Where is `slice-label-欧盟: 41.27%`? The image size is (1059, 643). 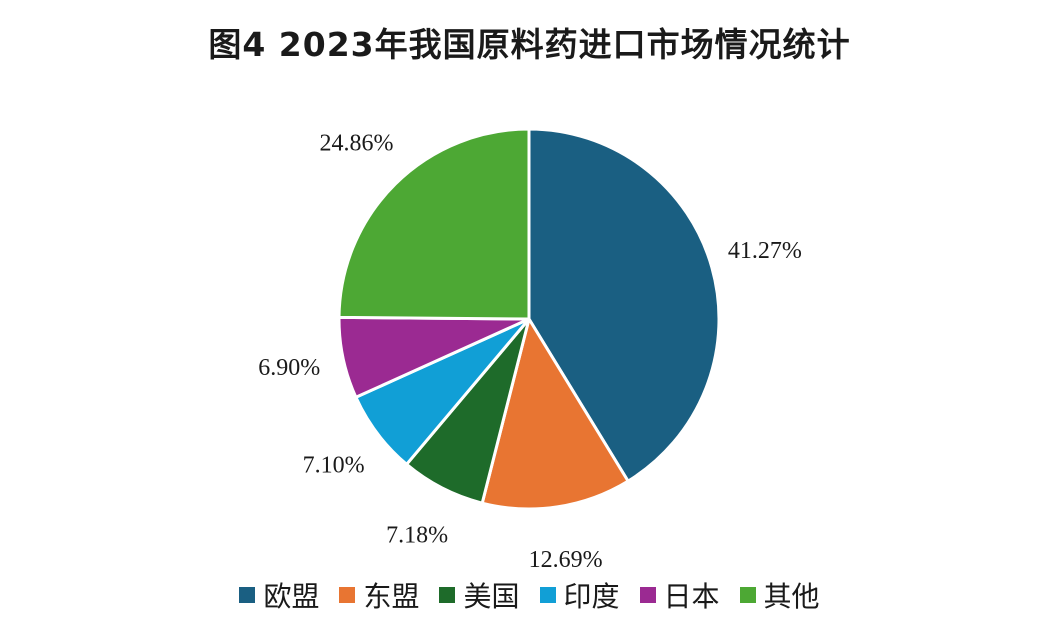 slice-label-欧盟: 41.27% is located at coordinates (765, 251).